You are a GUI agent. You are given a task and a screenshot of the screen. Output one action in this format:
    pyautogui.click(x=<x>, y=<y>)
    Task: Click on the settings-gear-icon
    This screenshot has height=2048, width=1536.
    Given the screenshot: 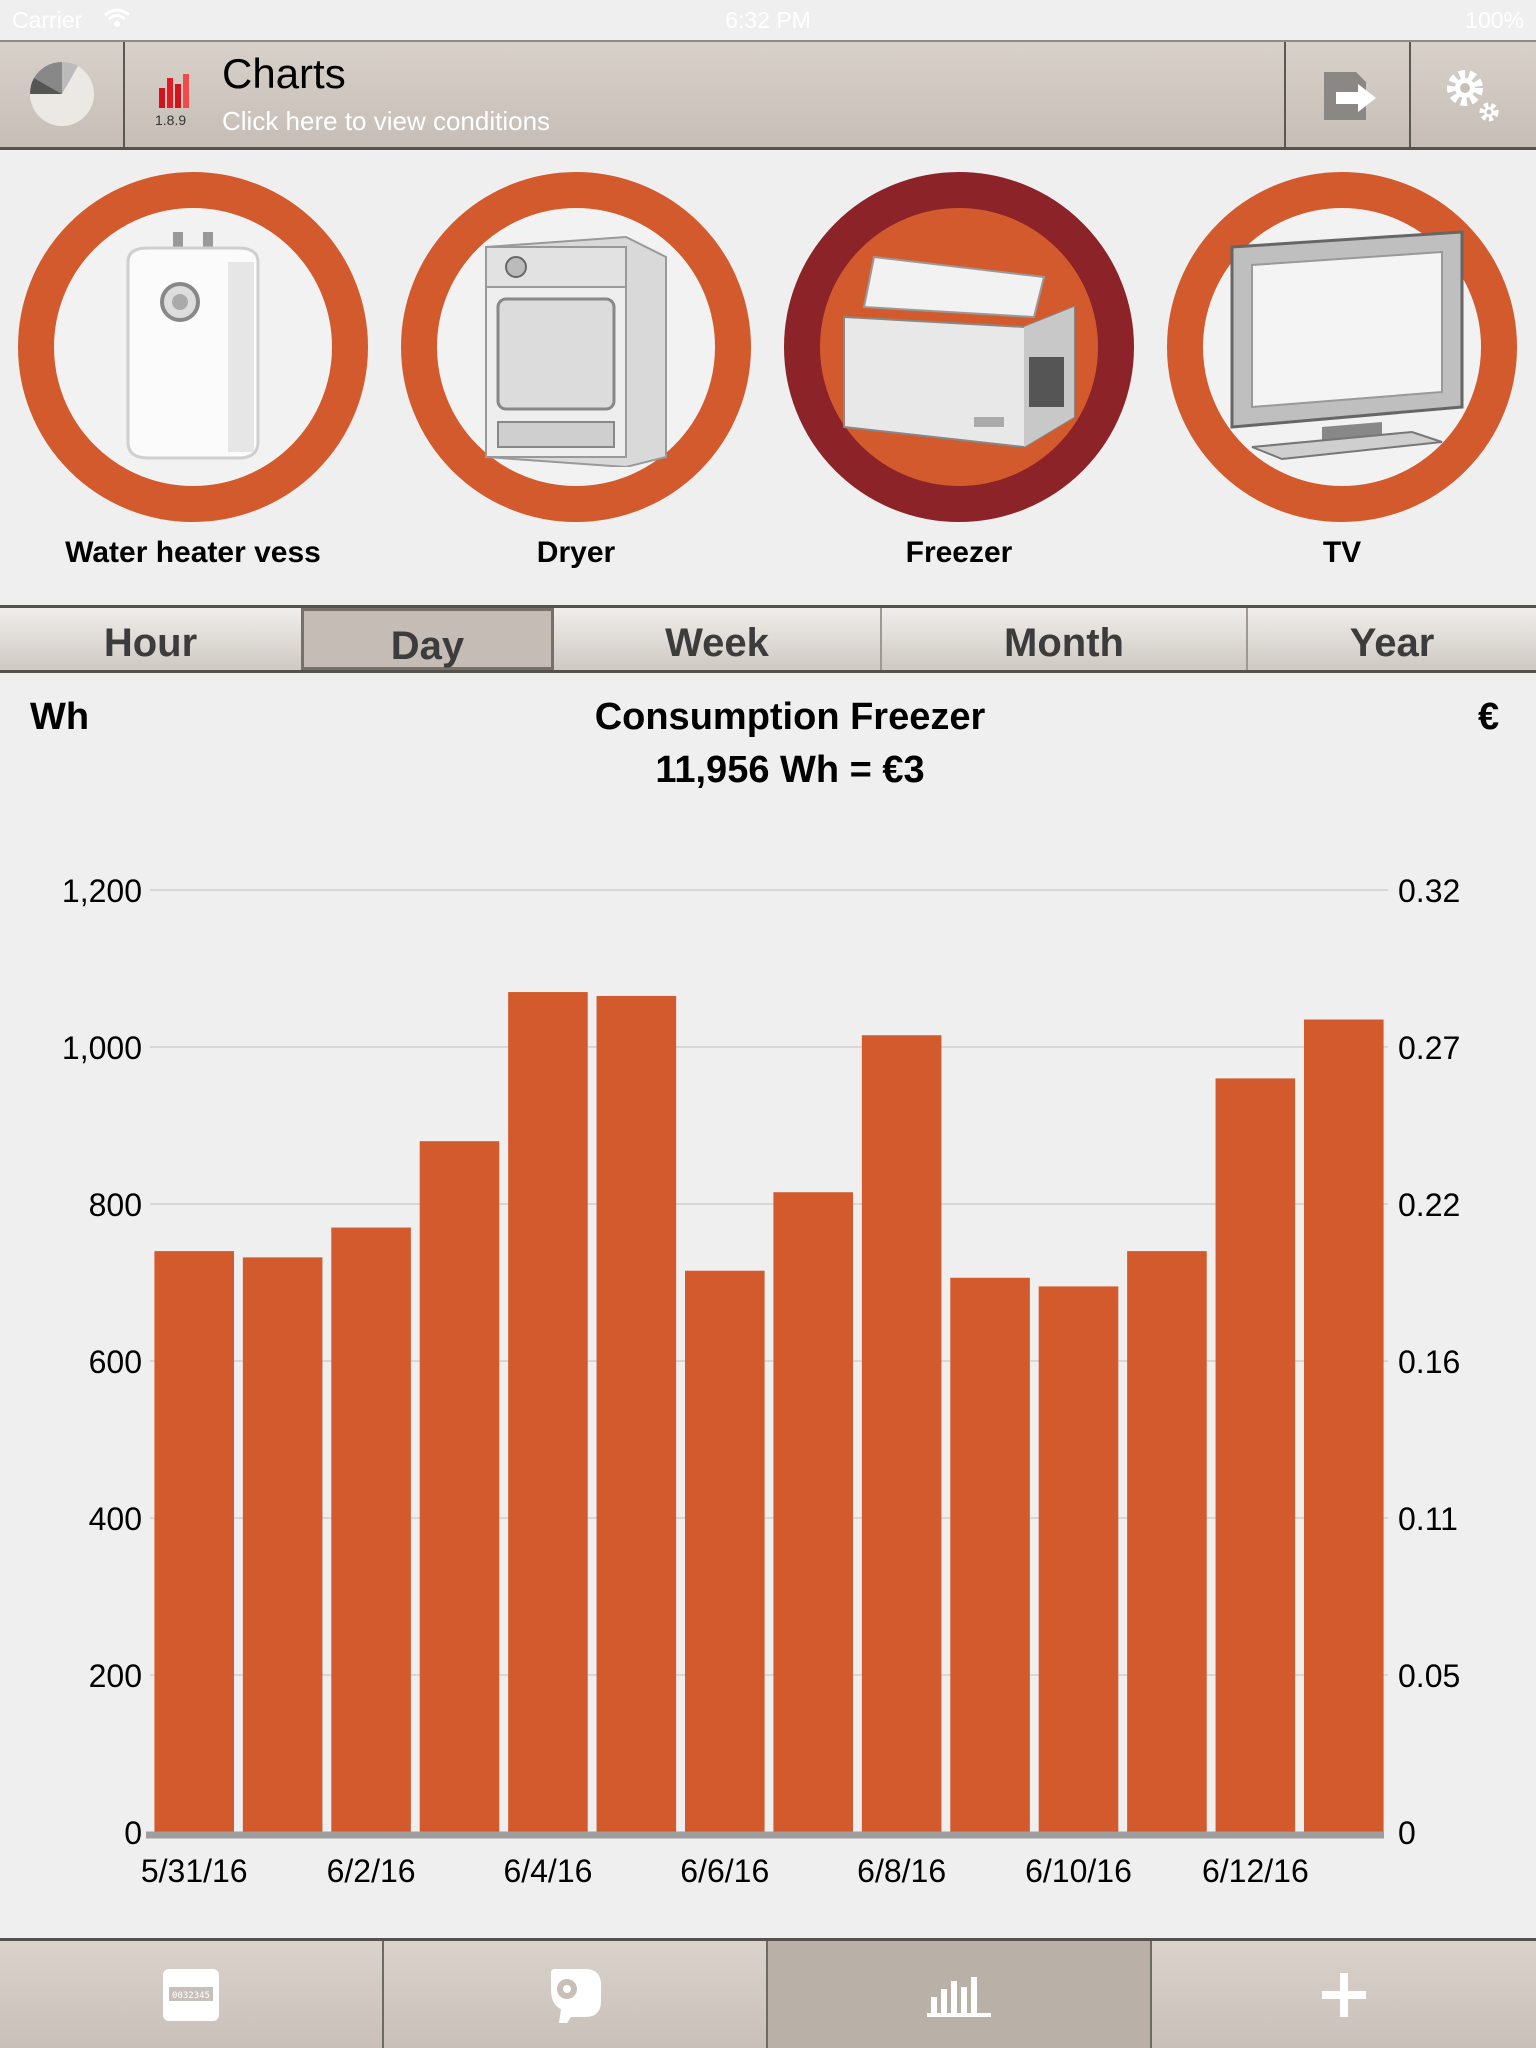 What is the action you would take?
    pyautogui.click(x=1473, y=96)
    